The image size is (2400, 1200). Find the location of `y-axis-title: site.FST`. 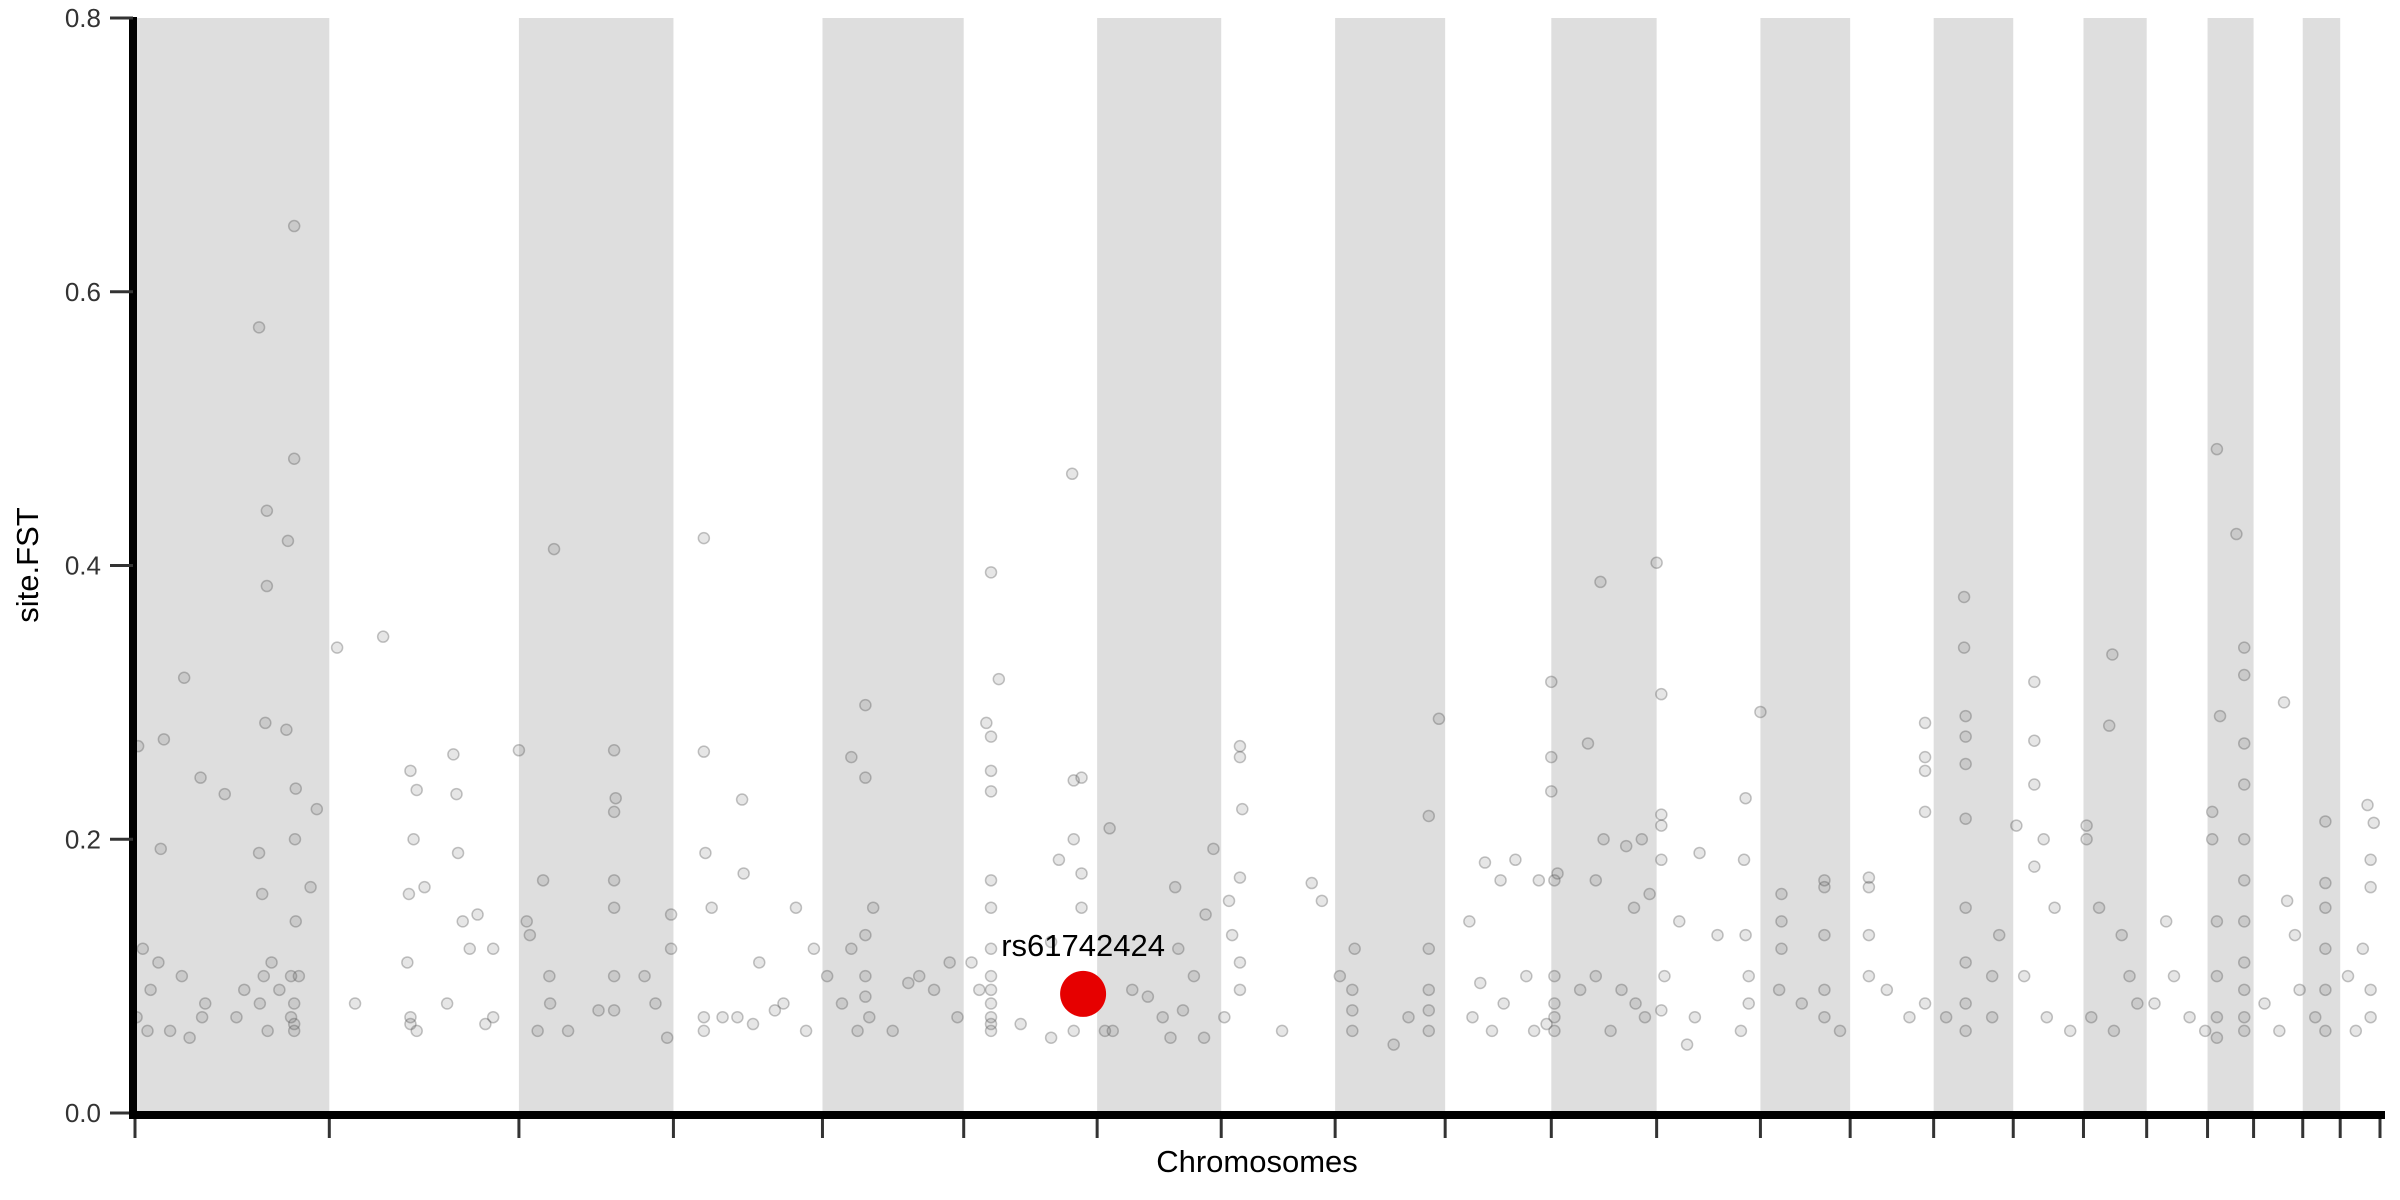

y-axis-title: site.FST is located at coordinates (27, 564).